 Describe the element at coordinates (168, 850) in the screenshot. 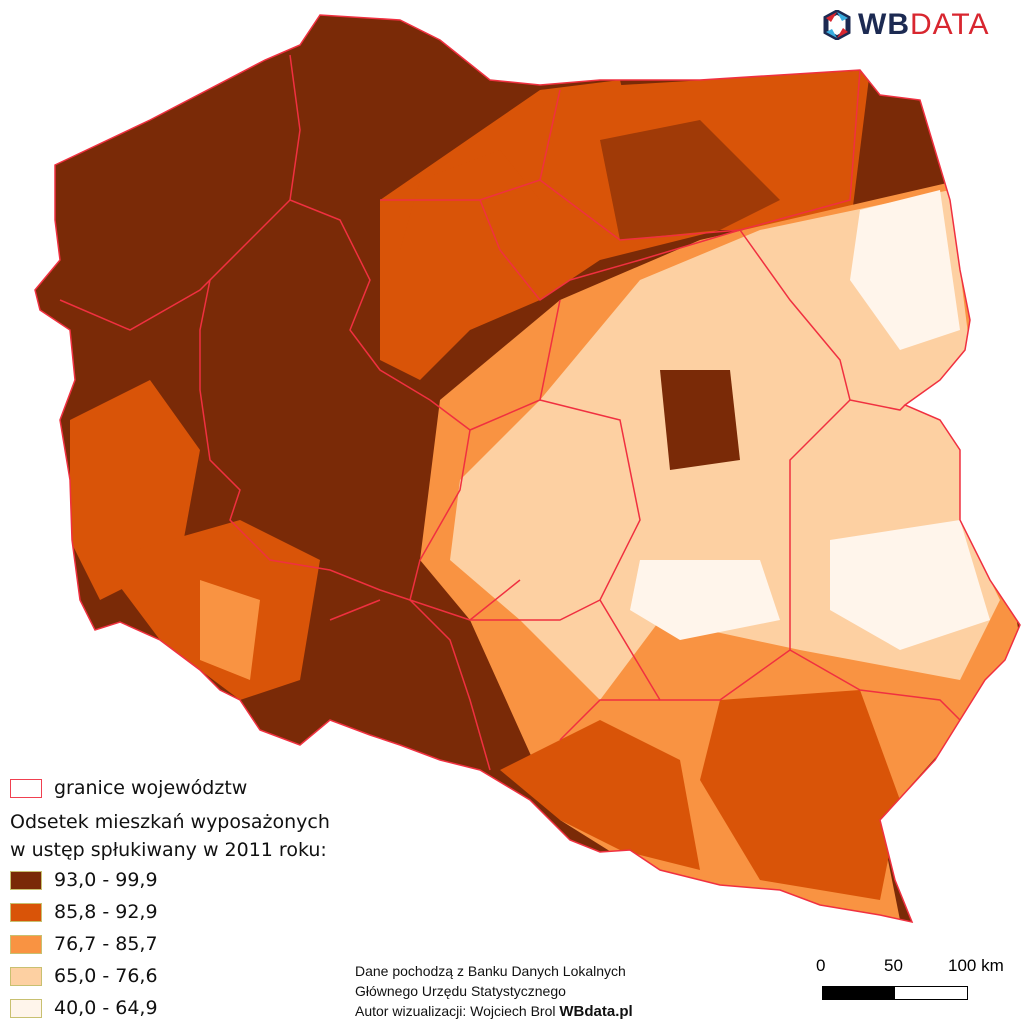

I see `legend-title-line2: w ustęp spłukiwany w 2011 roku:` at that location.